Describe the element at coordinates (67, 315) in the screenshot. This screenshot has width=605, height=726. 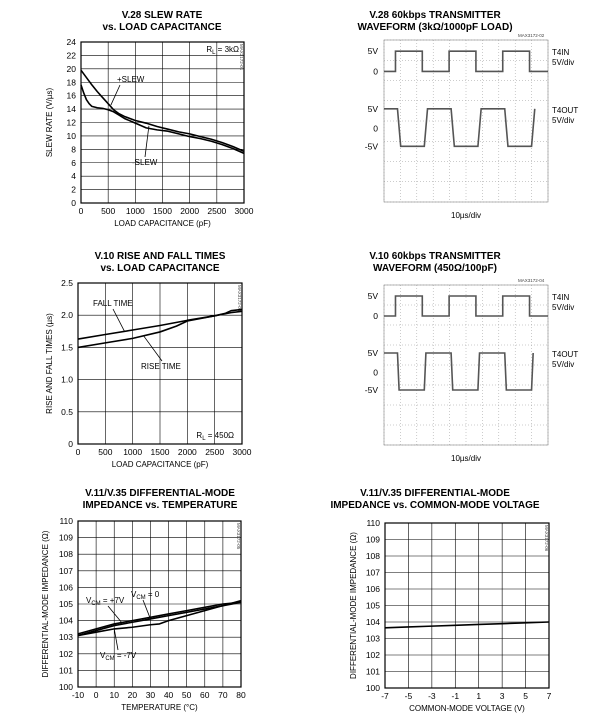
I see `y-tick-label: 2.0` at that location.